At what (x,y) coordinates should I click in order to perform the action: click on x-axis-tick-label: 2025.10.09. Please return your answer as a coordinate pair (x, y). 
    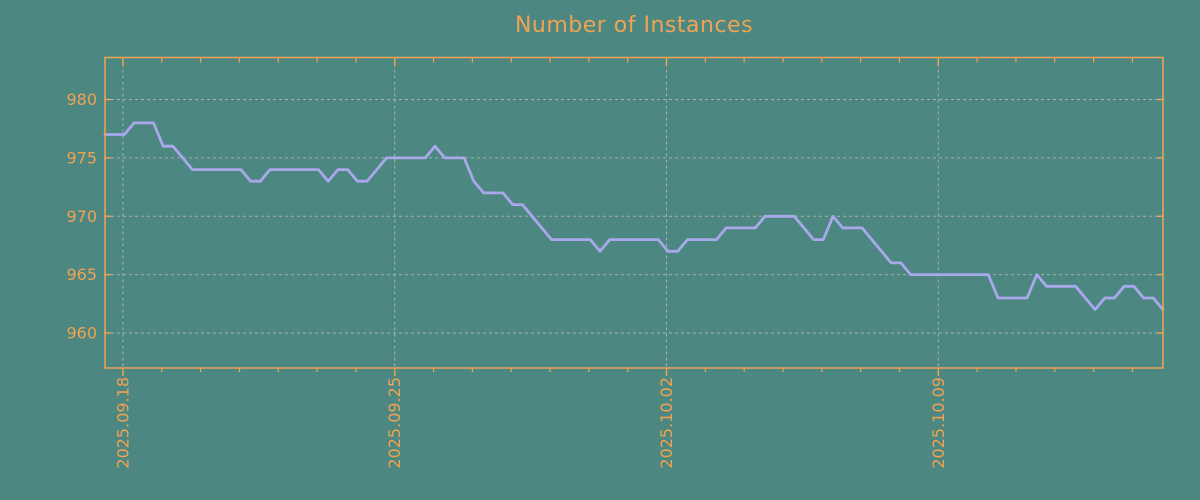
    Looking at the image, I should click on (938, 423).